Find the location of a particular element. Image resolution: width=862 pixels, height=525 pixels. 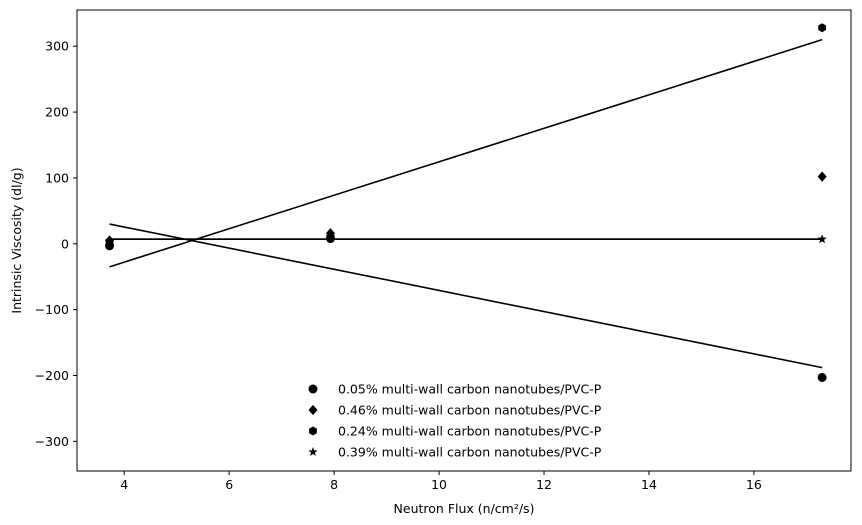

x-tick-label: 16 is located at coordinates (754, 484).